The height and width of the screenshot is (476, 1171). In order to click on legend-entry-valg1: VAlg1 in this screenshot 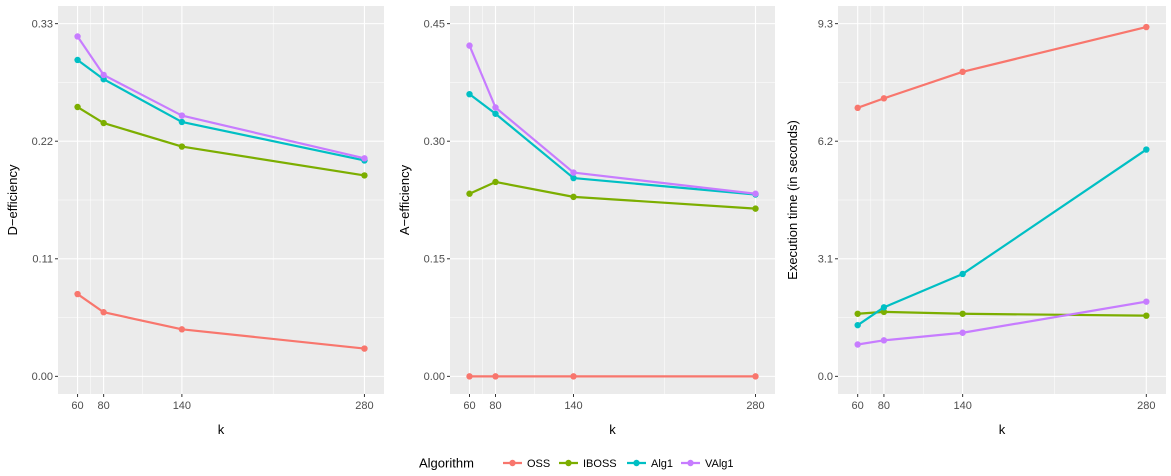, I will do `click(707, 464)`.